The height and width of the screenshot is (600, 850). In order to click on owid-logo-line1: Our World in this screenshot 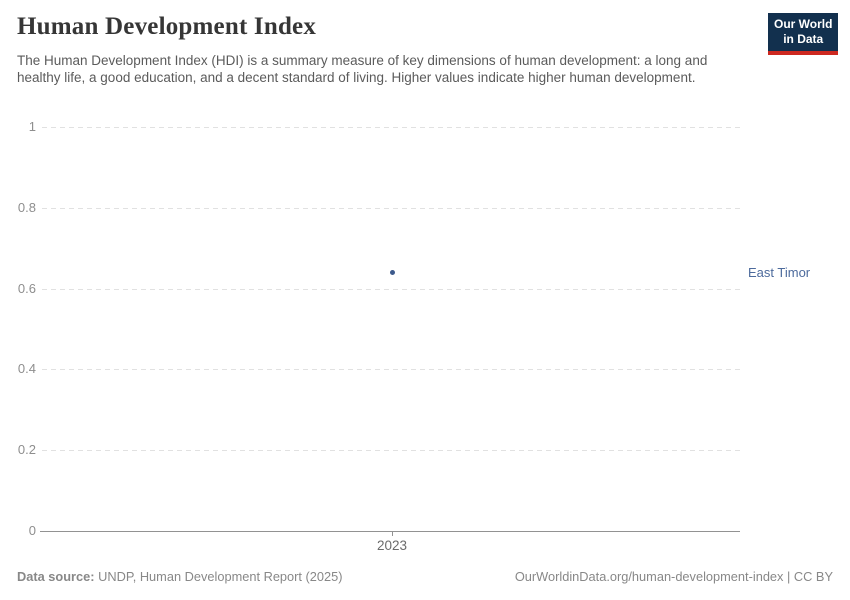, I will do `click(803, 24)`.